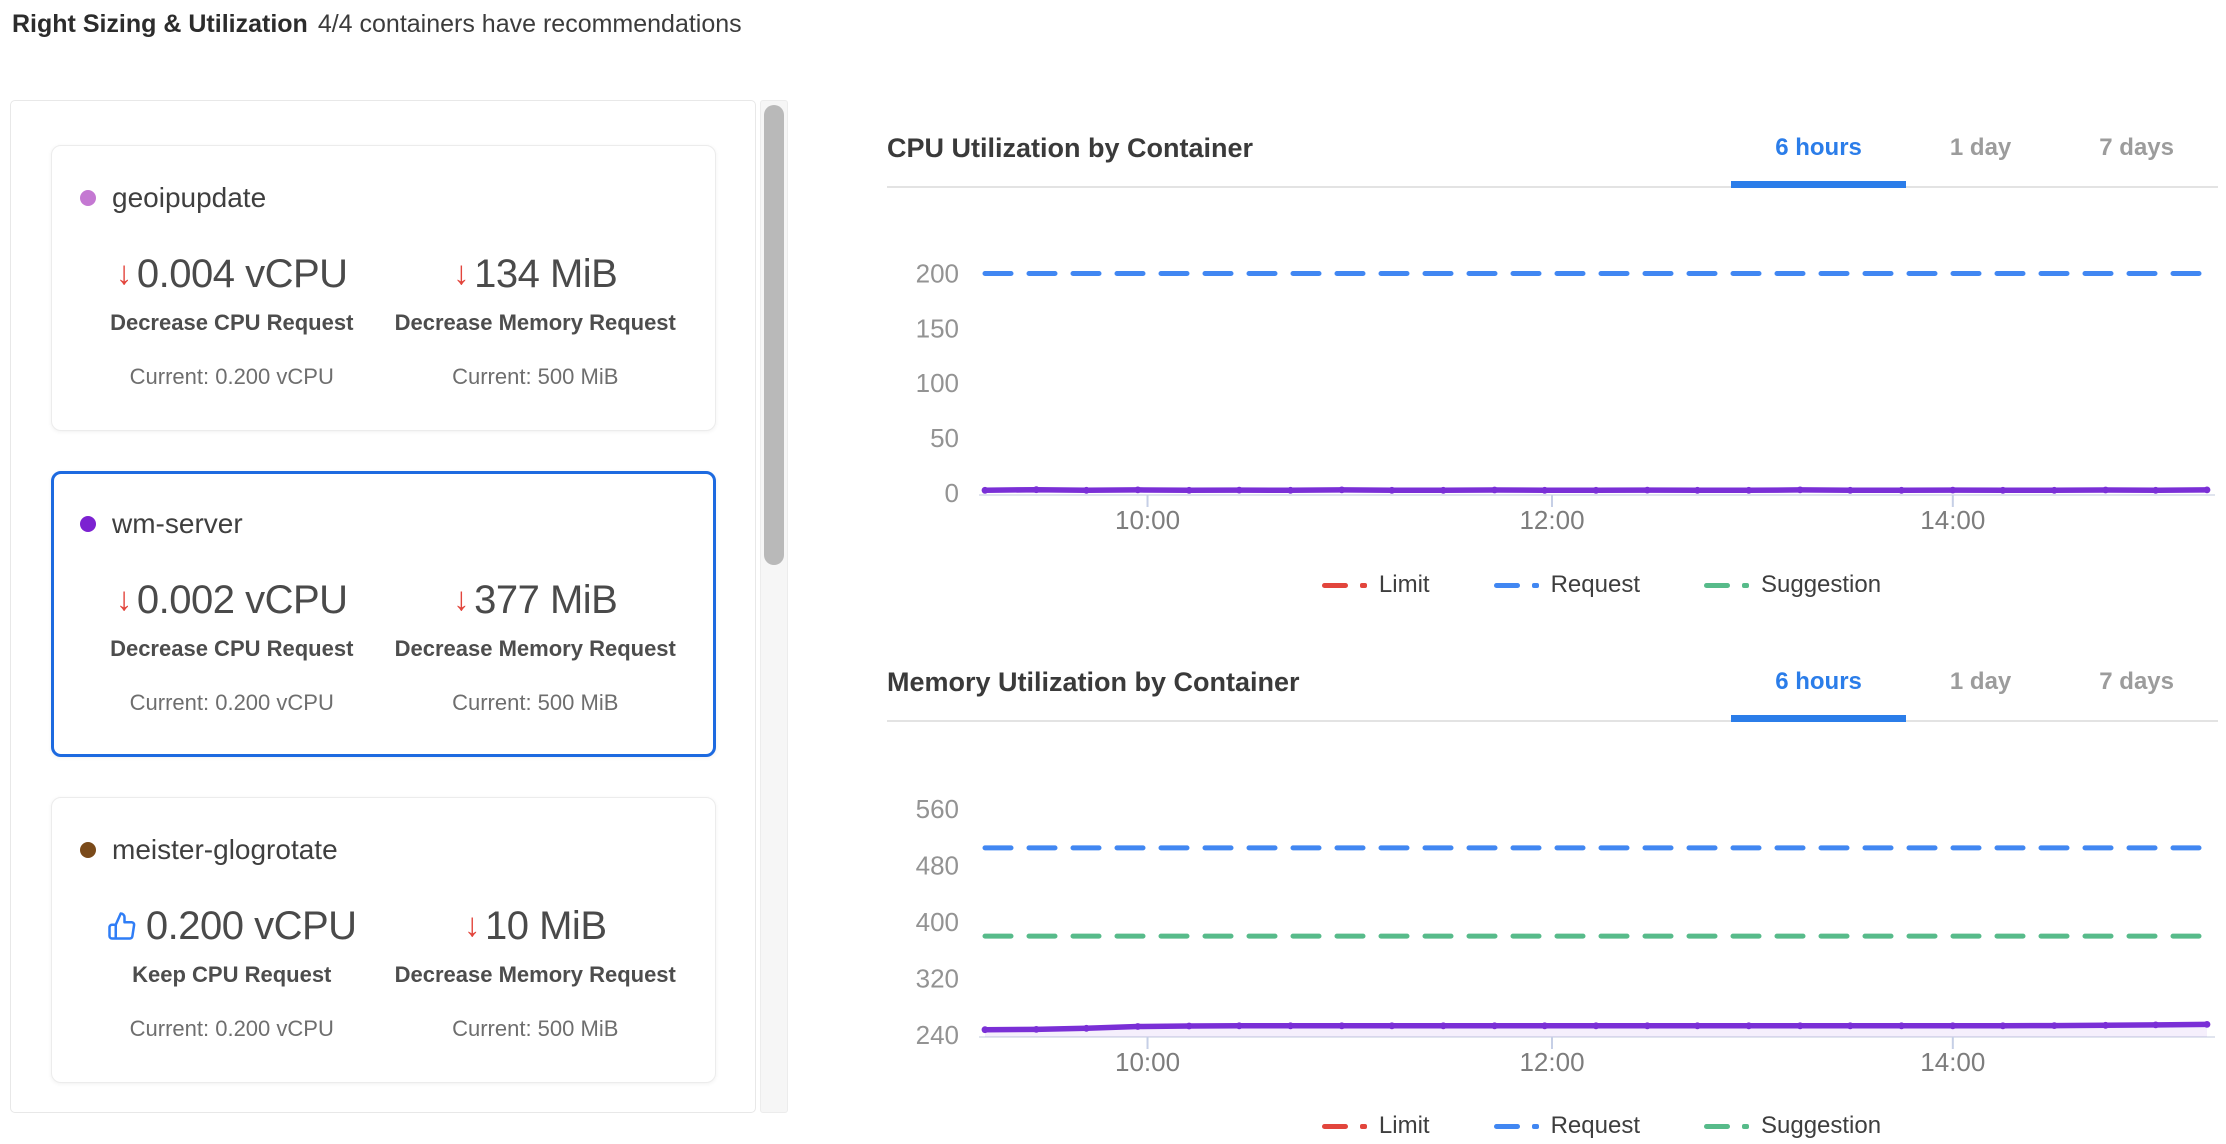  What do you see at coordinates (774, 606) in the screenshot?
I see `panel-scrollbar-track` at bounding box center [774, 606].